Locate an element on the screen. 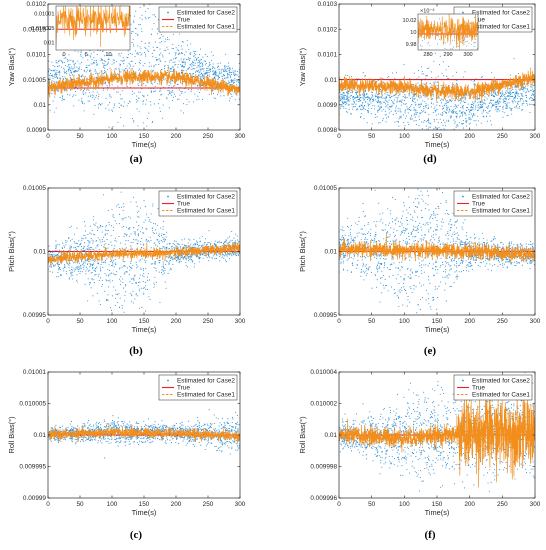 The width and height of the screenshot is (546, 550). x-tick-label: 150 is located at coordinates (144, 136).